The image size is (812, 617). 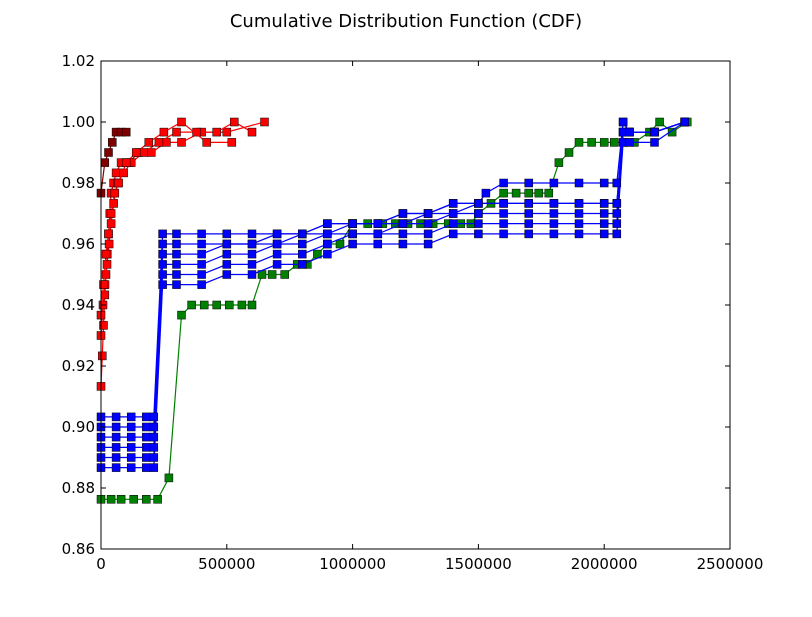 What do you see at coordinates (101, 564) in the screenshot?
I see `x-tick-label: 0` at bounding box center [101, 564].